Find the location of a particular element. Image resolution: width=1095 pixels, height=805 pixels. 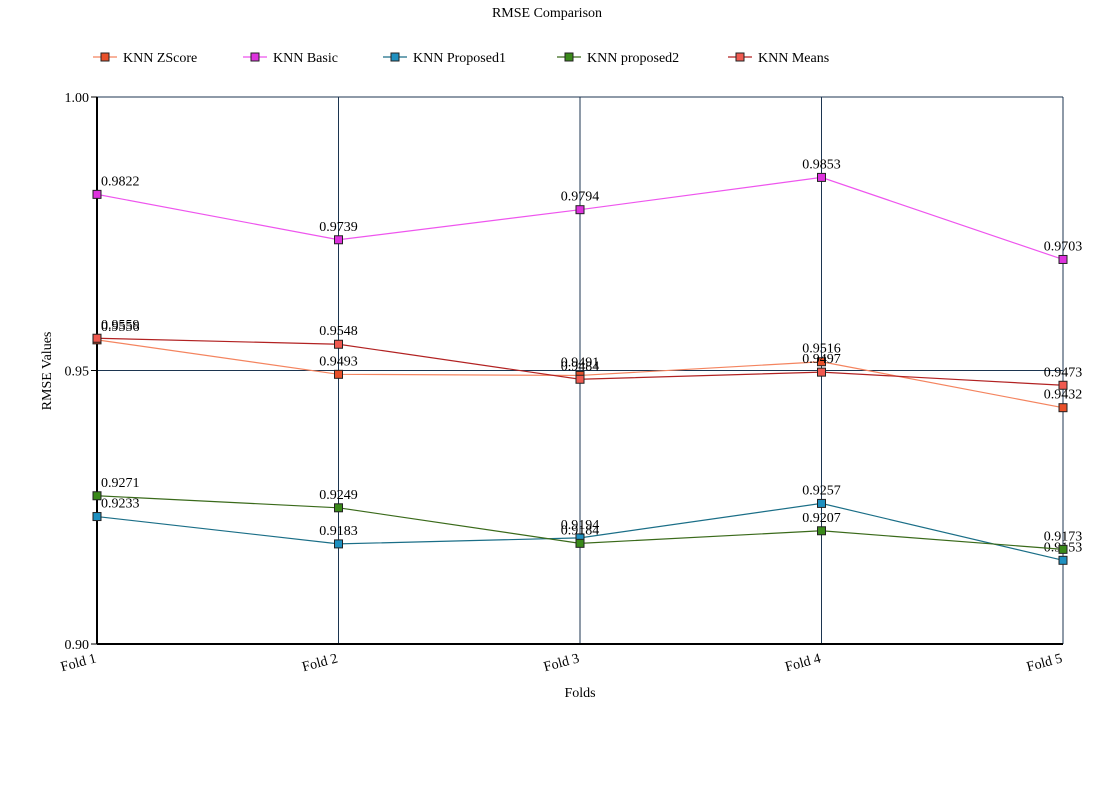

legend-item-knn-means: KNN Means is located at coordinates (778, 58).